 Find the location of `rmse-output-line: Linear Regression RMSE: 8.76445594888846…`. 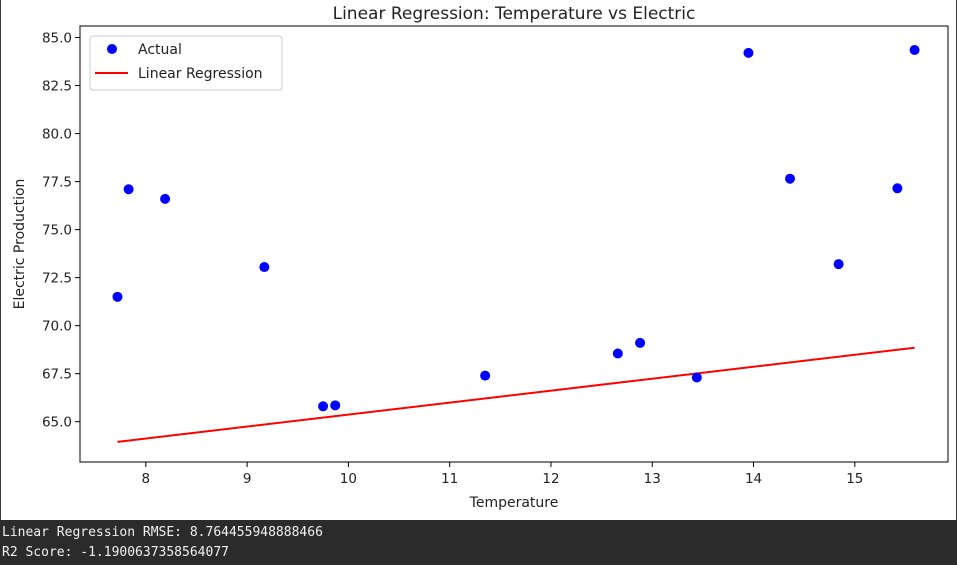

rmse-output-line: Linear Regression RMSE: 8.76445594888846… is located at coordinates (162, 532).